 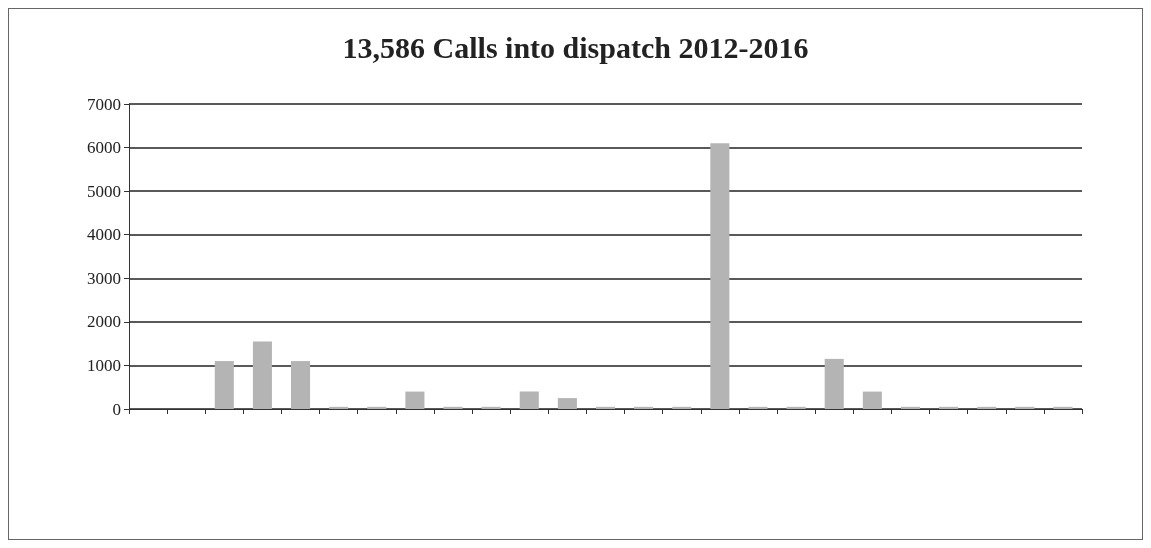 What do you see at coordinates (116, 409) in the screenshot?
I see `y-tick-label: 0` at bounding box center [116, 409].